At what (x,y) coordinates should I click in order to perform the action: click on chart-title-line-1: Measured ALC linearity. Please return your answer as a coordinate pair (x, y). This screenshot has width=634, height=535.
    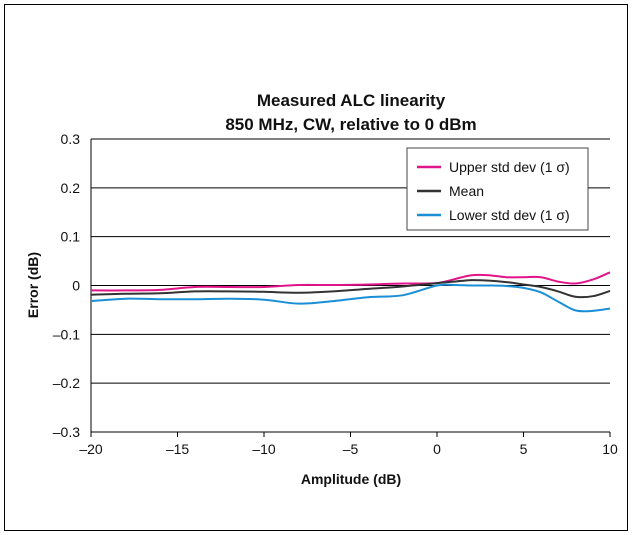
    Looking at the image, I should click on (351, 100).